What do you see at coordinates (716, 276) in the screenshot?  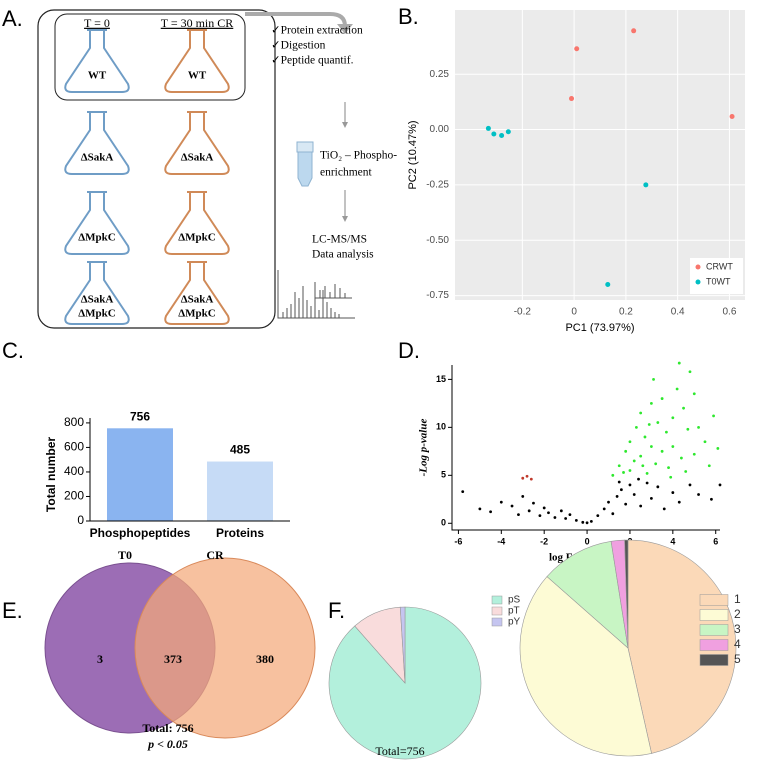 I see `legend-box` at bounding box center [716, 276].